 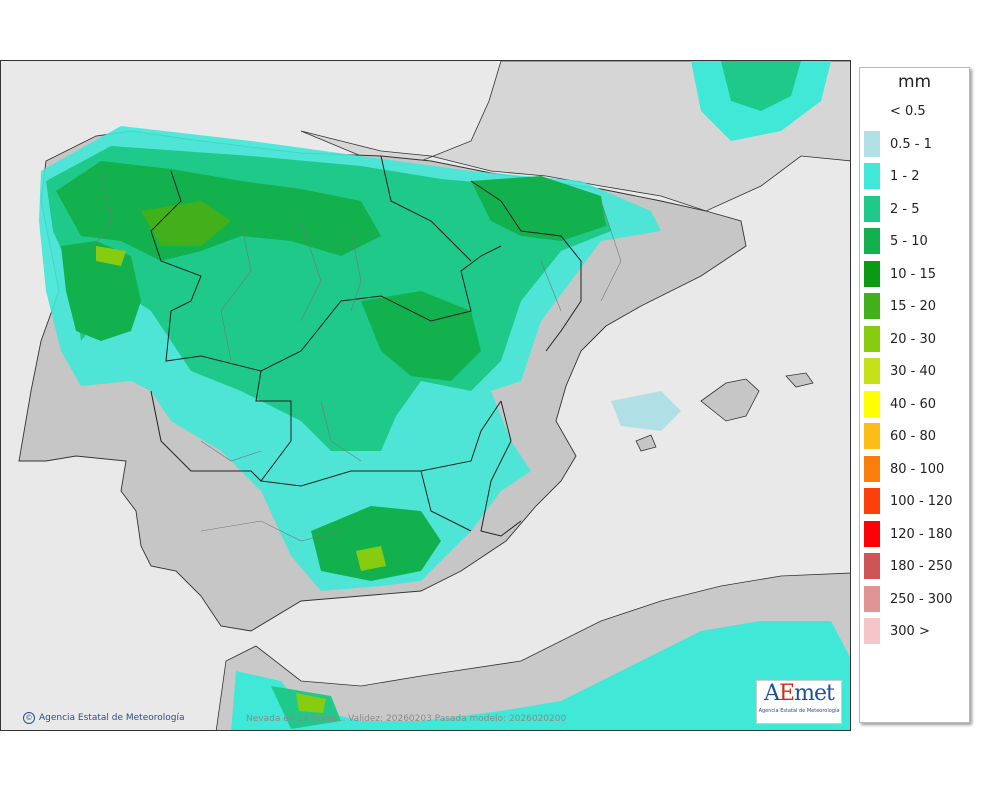 I want to click on precip-heavy-east, so click(x=538, y=208).